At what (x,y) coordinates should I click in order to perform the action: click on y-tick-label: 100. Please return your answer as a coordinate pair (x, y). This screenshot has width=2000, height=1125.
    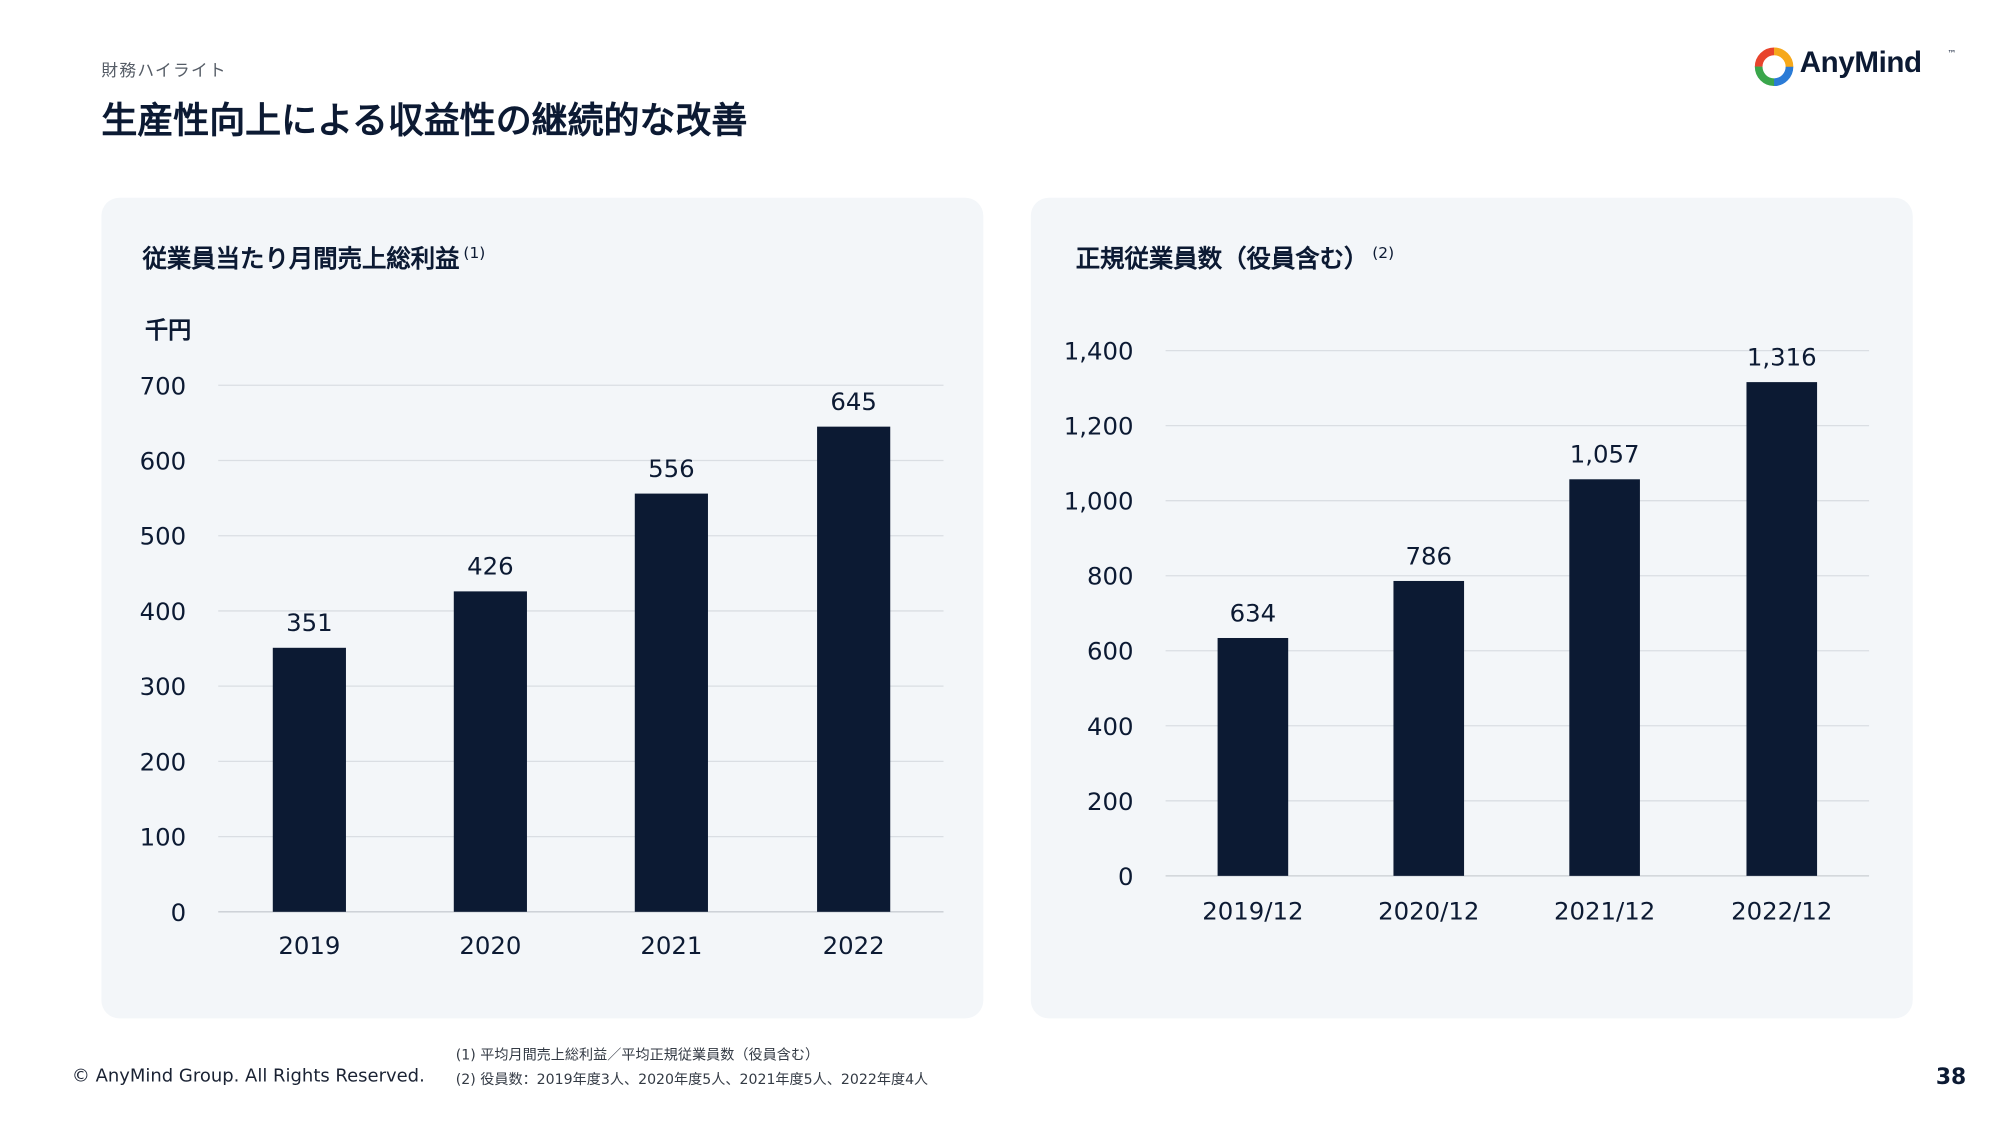
    Looking at the image, I should click on (163, 837).